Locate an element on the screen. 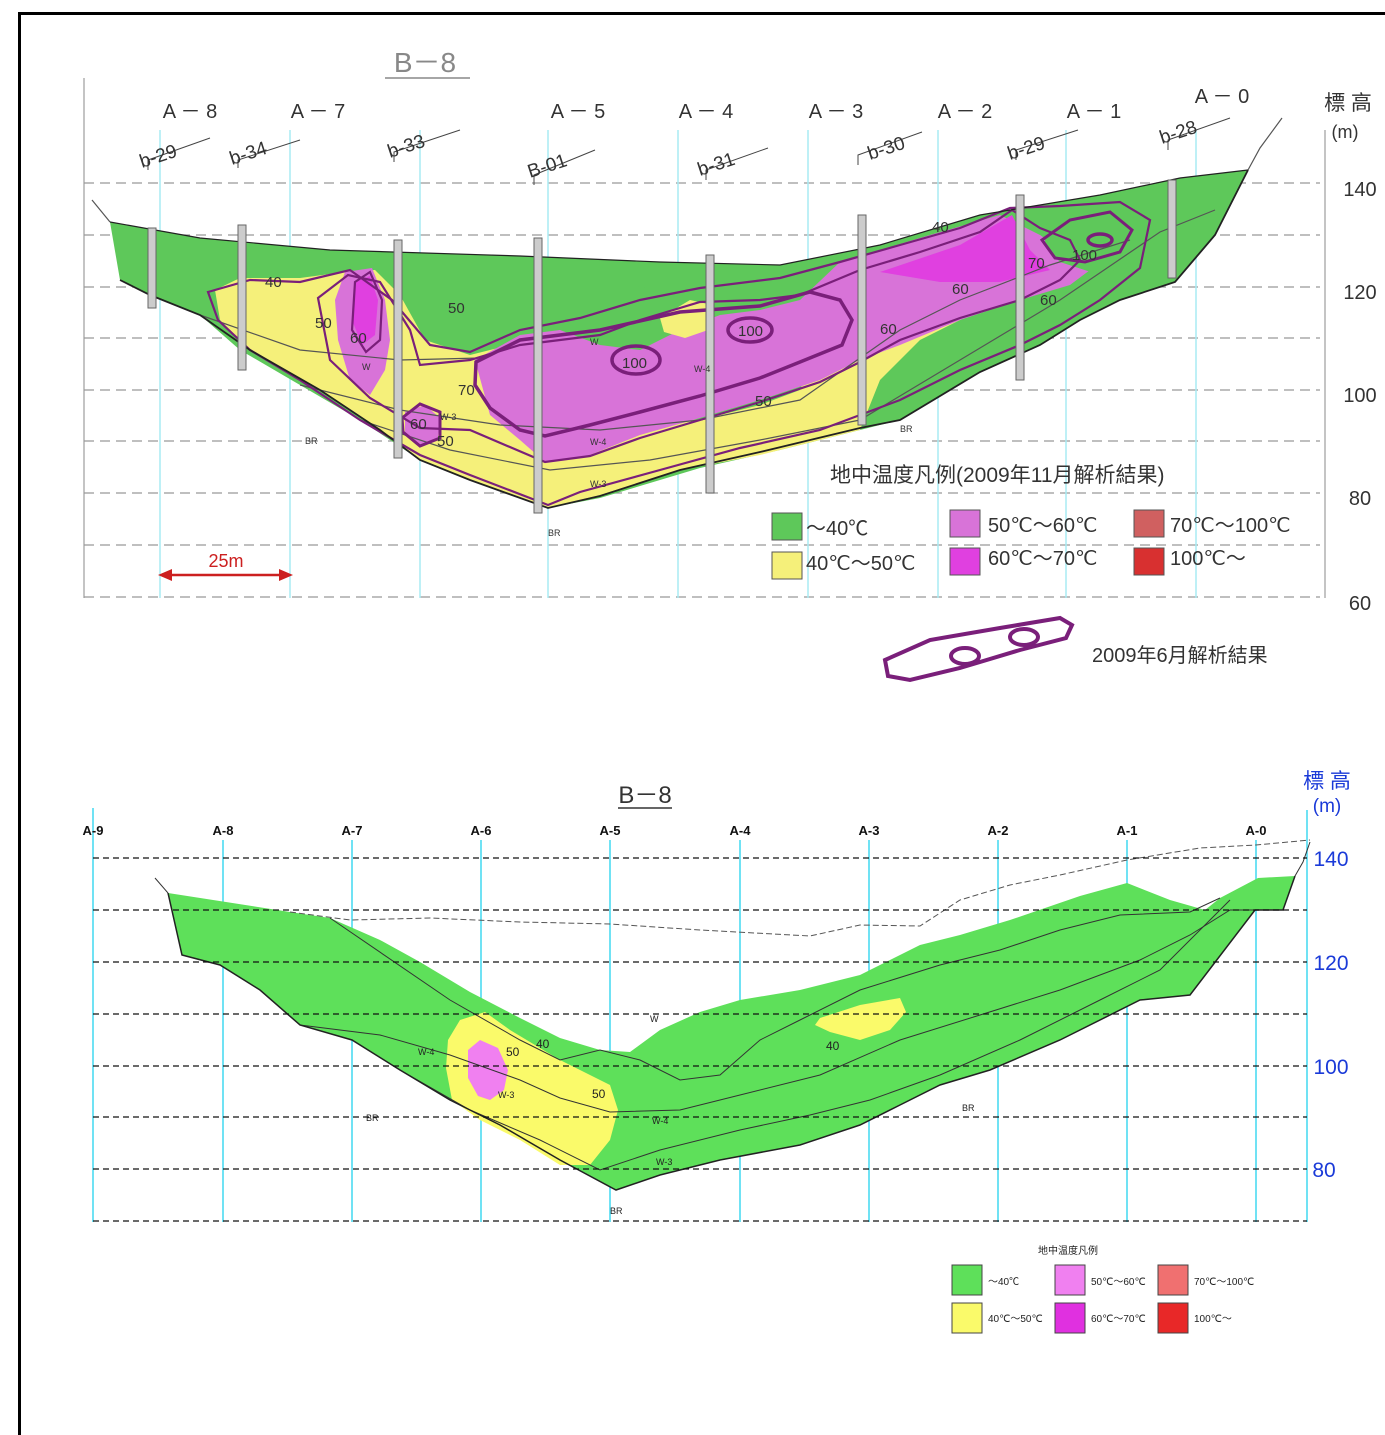  lower-surface-dashed is located at coordinates (800, 888).